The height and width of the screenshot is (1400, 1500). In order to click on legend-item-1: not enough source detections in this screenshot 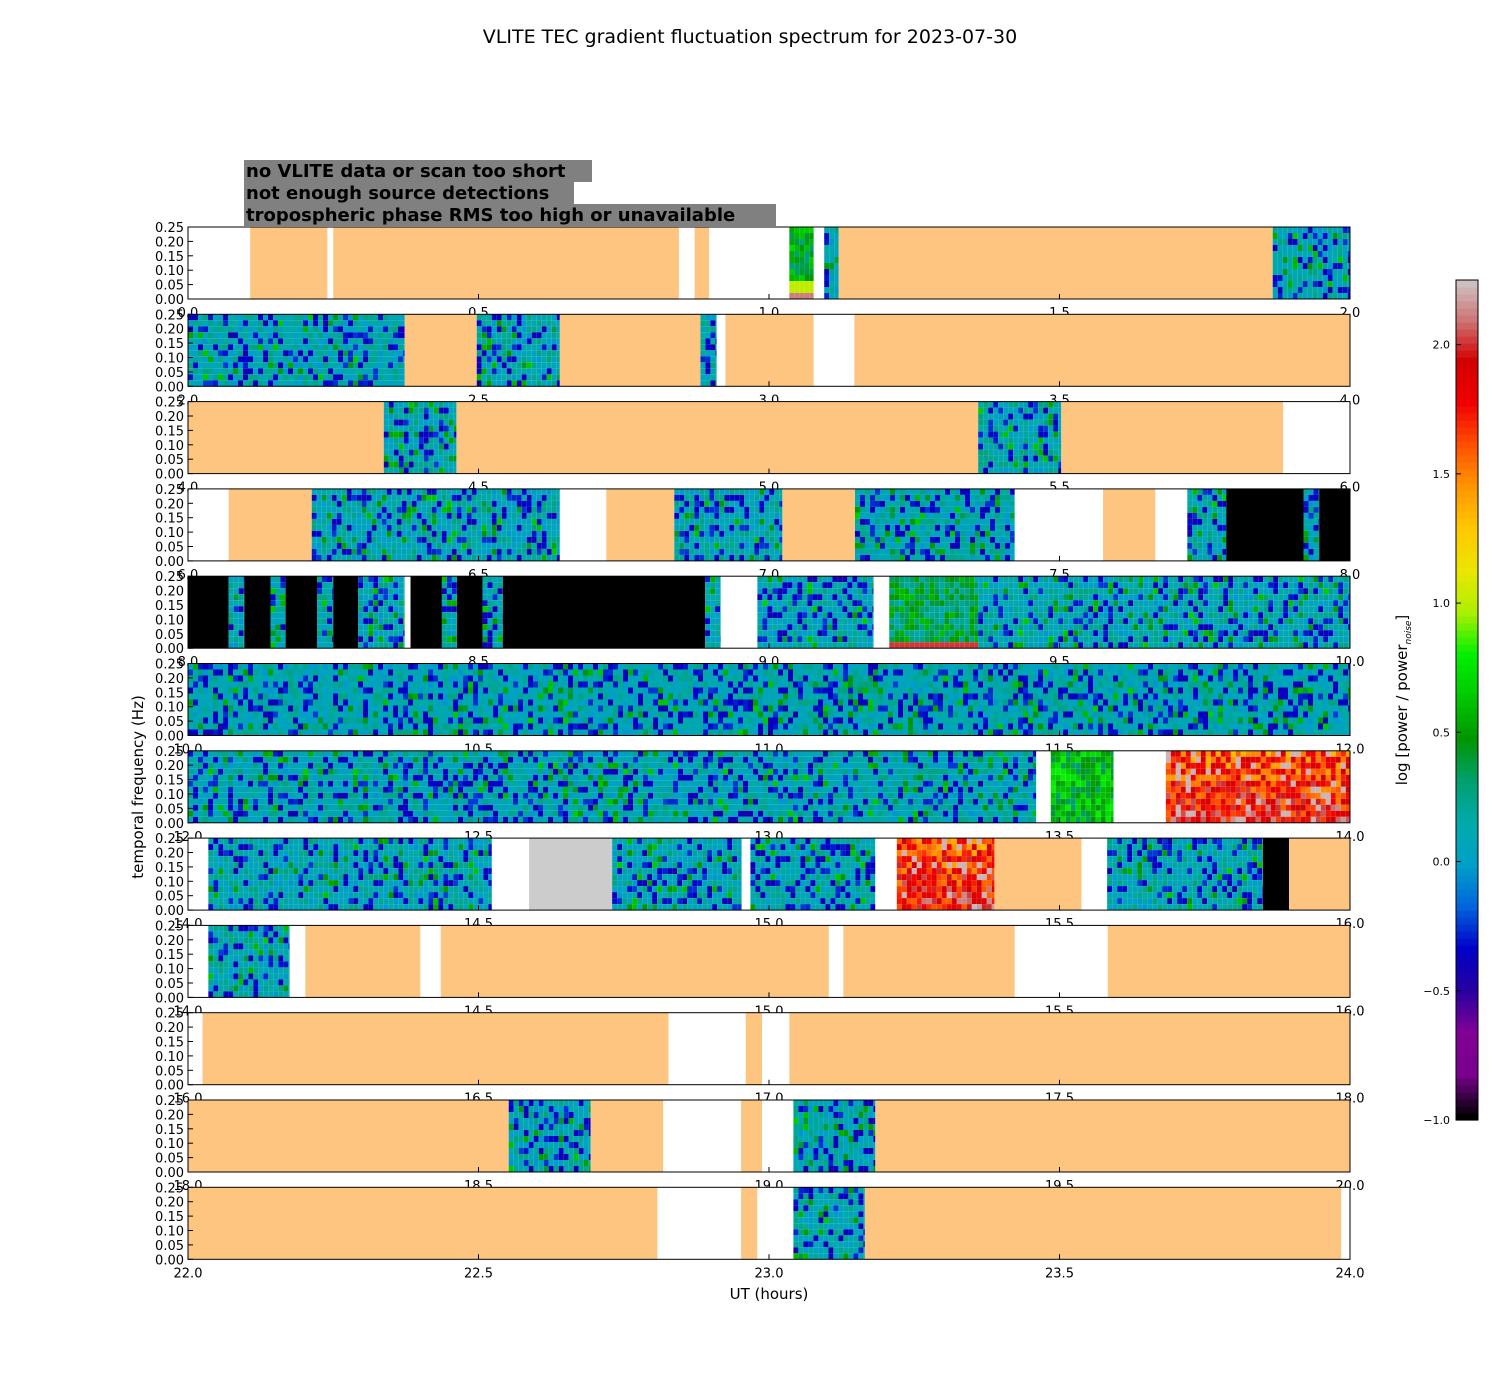, I will do `click(397, 193)`.